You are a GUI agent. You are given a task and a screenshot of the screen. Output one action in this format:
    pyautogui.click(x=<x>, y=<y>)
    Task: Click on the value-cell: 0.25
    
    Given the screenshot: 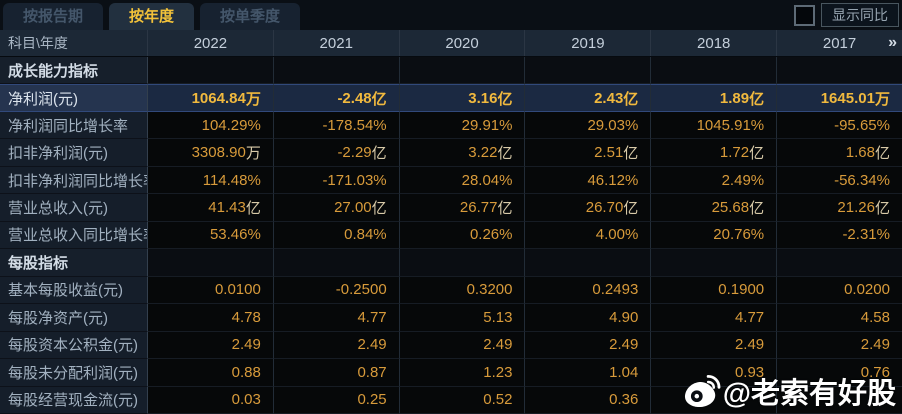 What is the action you would take?
    pyautogui.click(x=336, y=400)
    